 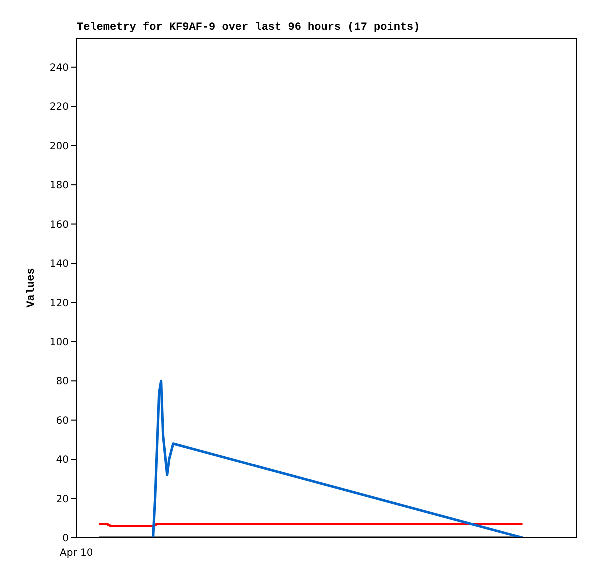 What do you see at coordinates (77, 553) in the screenshot?
I see `text: Apr 10` at bounding box center [77, 553].